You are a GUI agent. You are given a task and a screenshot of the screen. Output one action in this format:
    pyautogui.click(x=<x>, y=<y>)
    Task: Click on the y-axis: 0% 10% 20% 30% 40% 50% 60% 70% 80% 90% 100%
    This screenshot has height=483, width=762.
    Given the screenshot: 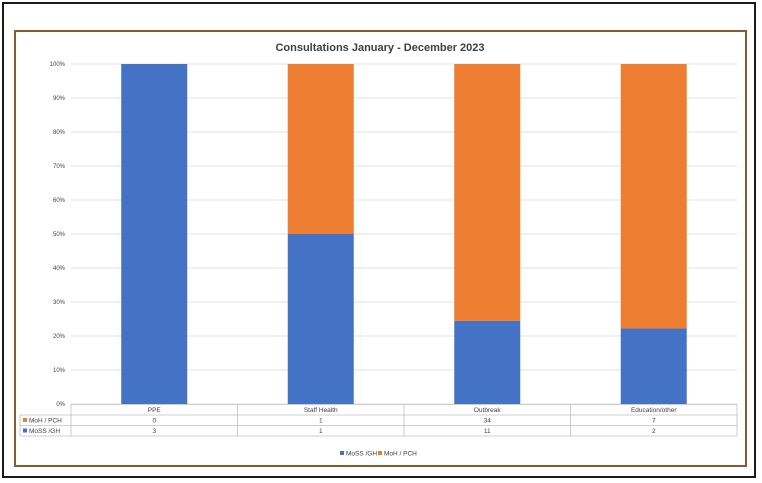 What is the action you would take?
    pyautogui.click(x=58, y=235)
    